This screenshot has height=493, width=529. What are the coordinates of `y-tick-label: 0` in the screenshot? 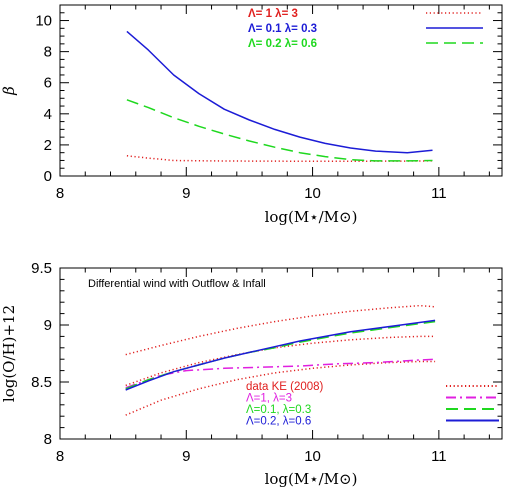 It's located at (48, 176).